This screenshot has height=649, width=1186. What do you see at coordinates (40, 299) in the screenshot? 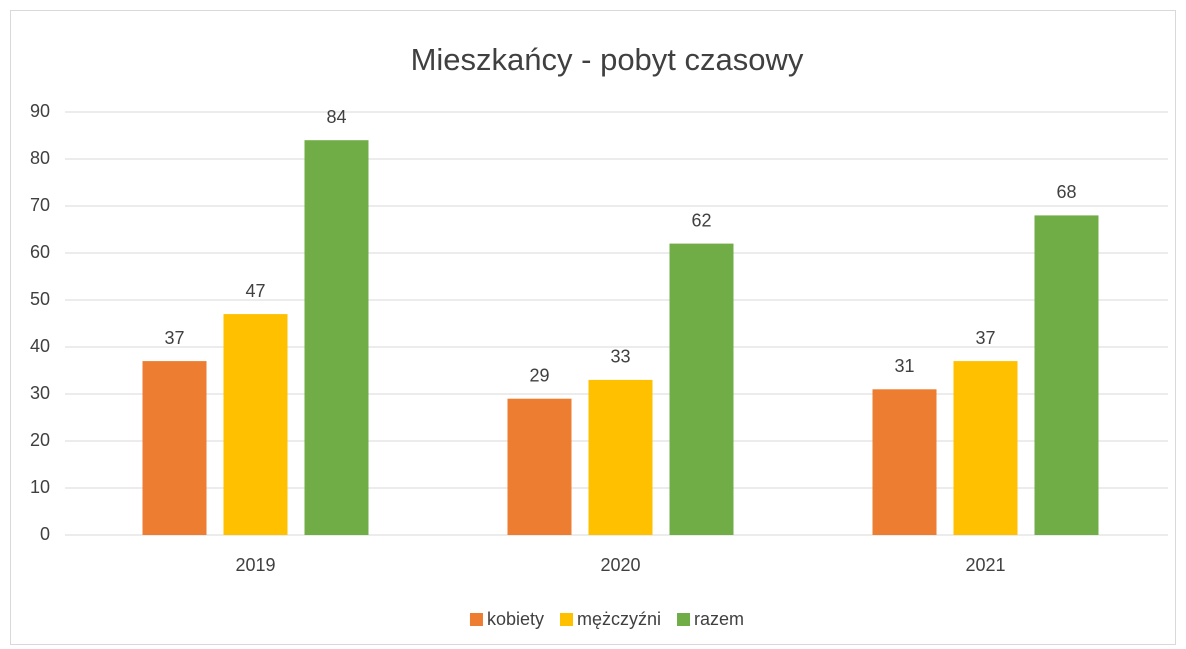
I see `y-tick-label: 50` at bounding box center [40, 299].